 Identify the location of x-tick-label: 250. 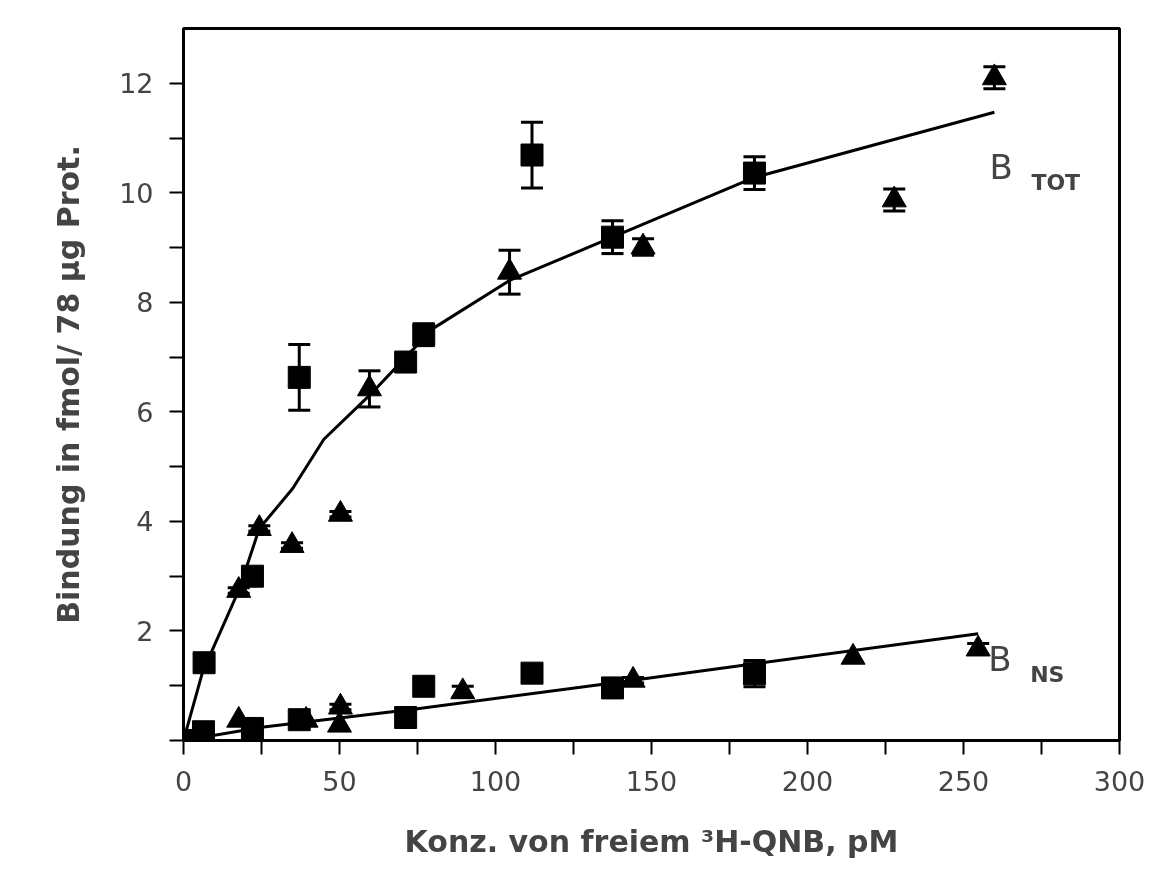
(963, 781).